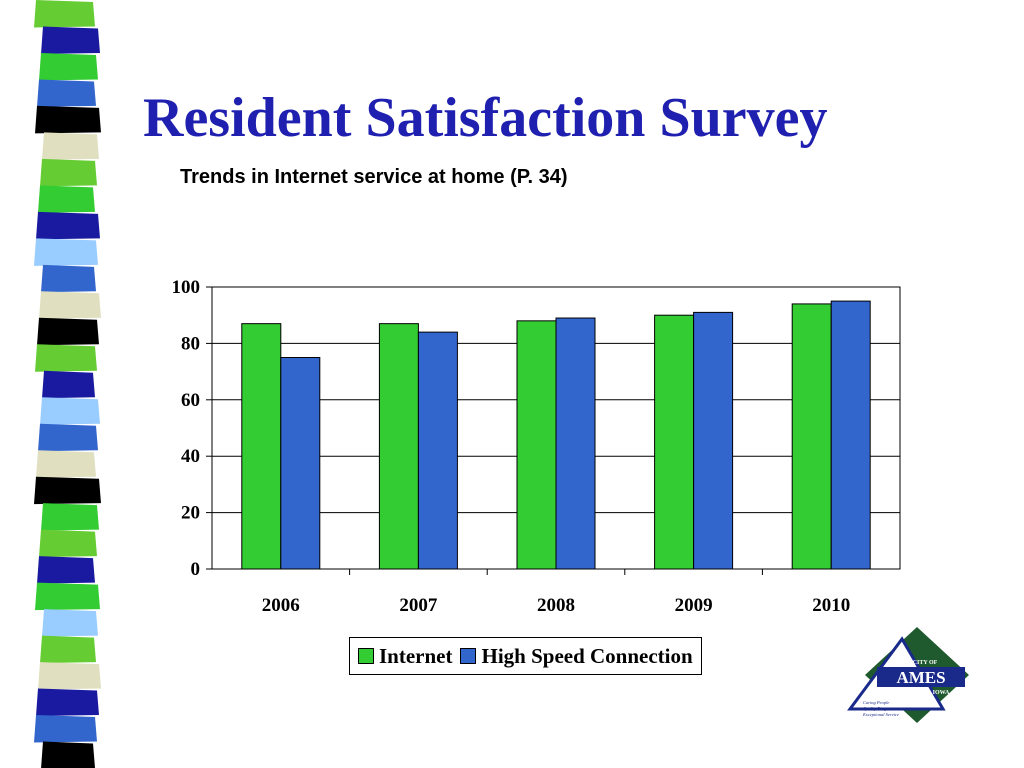 This screenshot has height=768, width=1024. What do you see at coordinates (186, 287) in the screenshot?
I see `y-tick-label: 100` at bounding box center [186, 287].